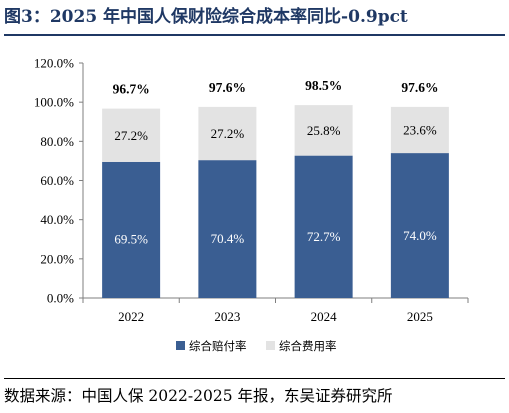 The image size is (509, 413). I want to click on x-tick-label: 2023, so click(227, 316).